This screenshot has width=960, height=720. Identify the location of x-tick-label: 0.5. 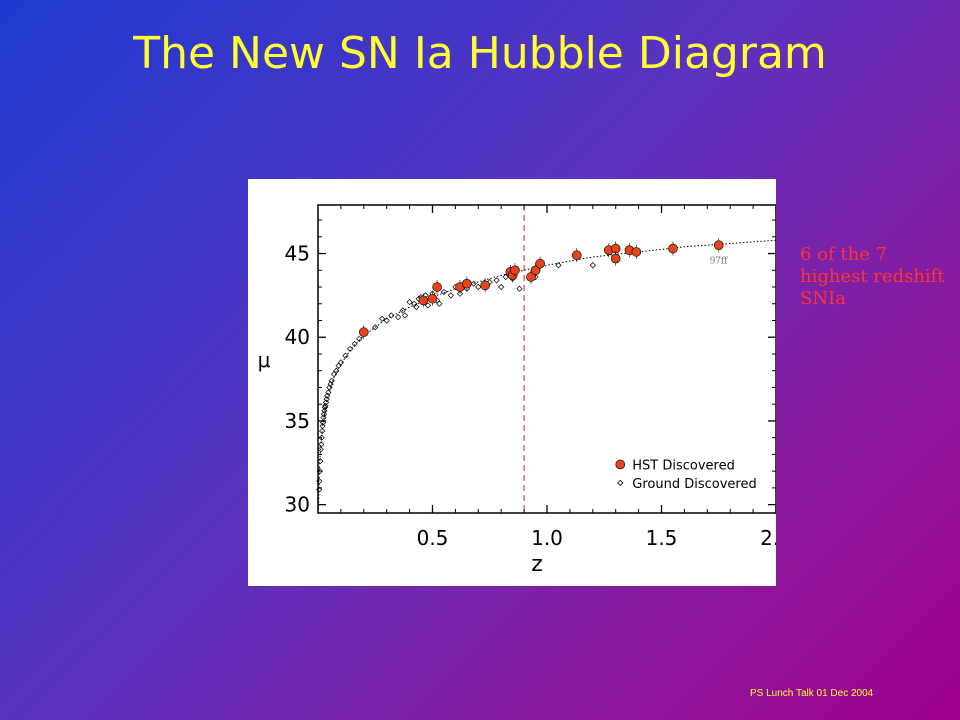
(433, 538).